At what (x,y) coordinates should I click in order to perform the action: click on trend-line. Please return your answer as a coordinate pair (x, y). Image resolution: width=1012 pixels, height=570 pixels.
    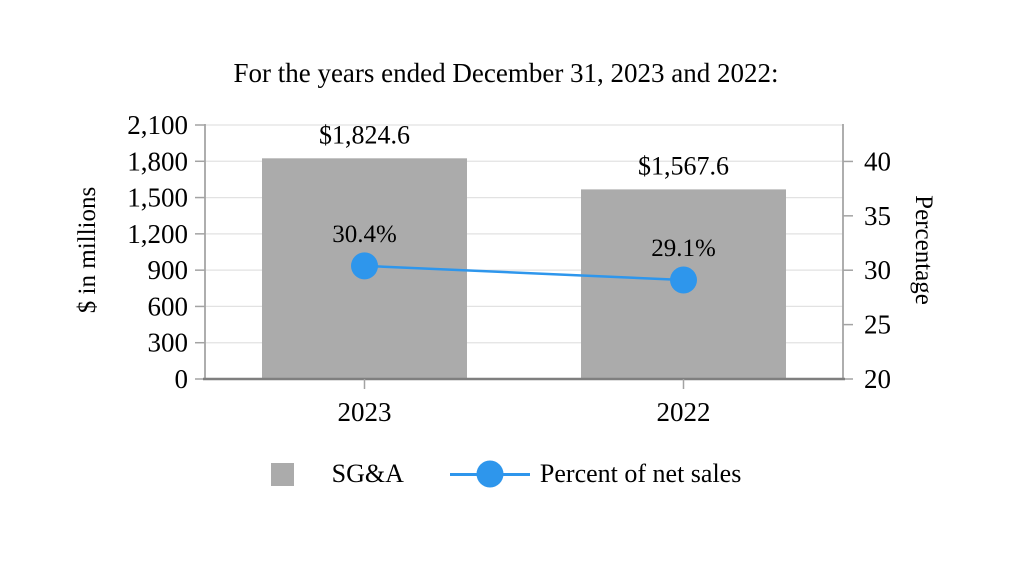
    Looking at the image, I should click on (524, 273).